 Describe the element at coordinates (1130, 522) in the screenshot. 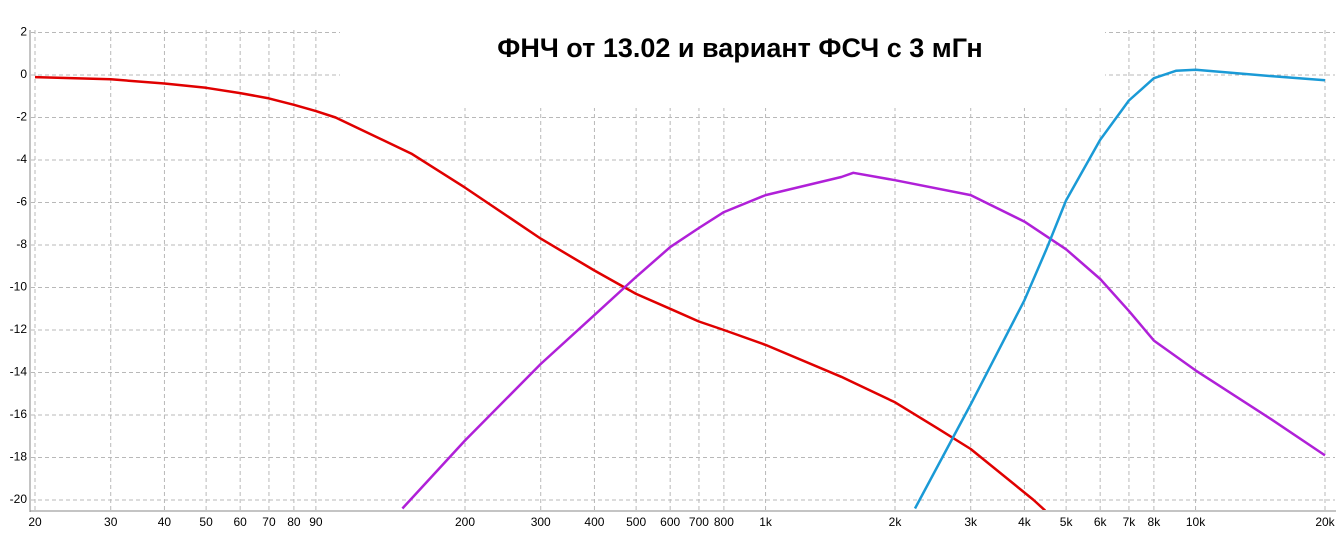

I see `x-tick-label: 7k` at that location.